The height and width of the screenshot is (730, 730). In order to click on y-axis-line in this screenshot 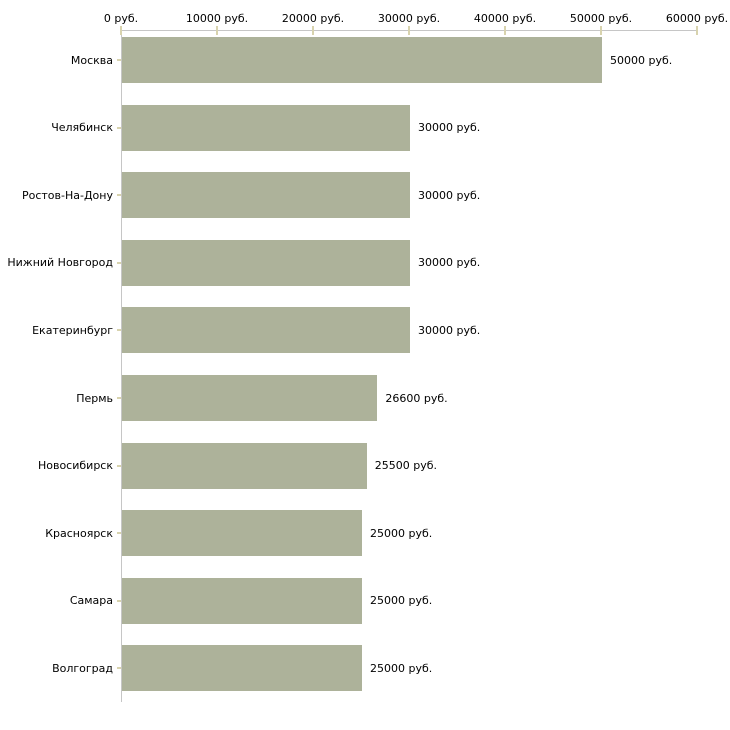, I will do `click(121, 366)`.